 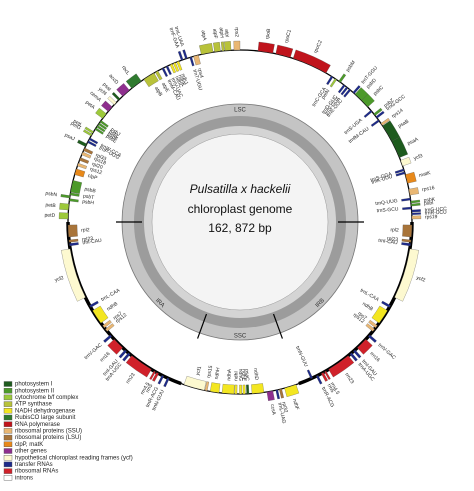 I want to click on region-label: IRA, so click(x=159, y=303).